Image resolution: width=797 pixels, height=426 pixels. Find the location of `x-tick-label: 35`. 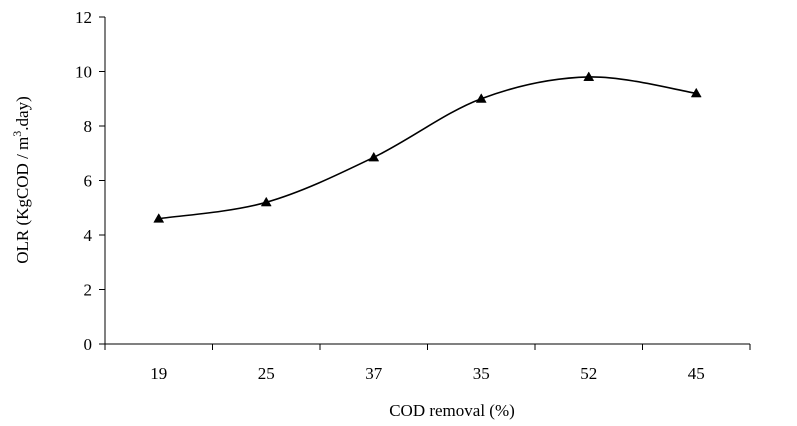

x-tick-label: 35 is located at coordinates (481, 373).